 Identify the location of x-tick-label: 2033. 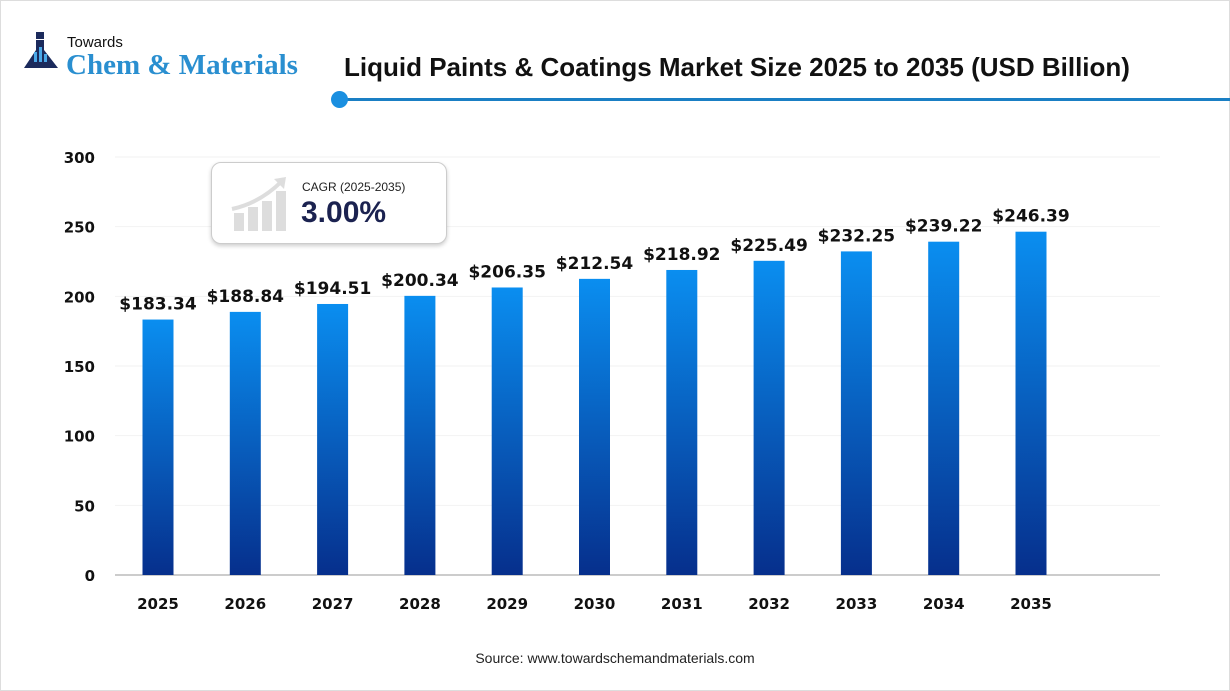
(857, 604).